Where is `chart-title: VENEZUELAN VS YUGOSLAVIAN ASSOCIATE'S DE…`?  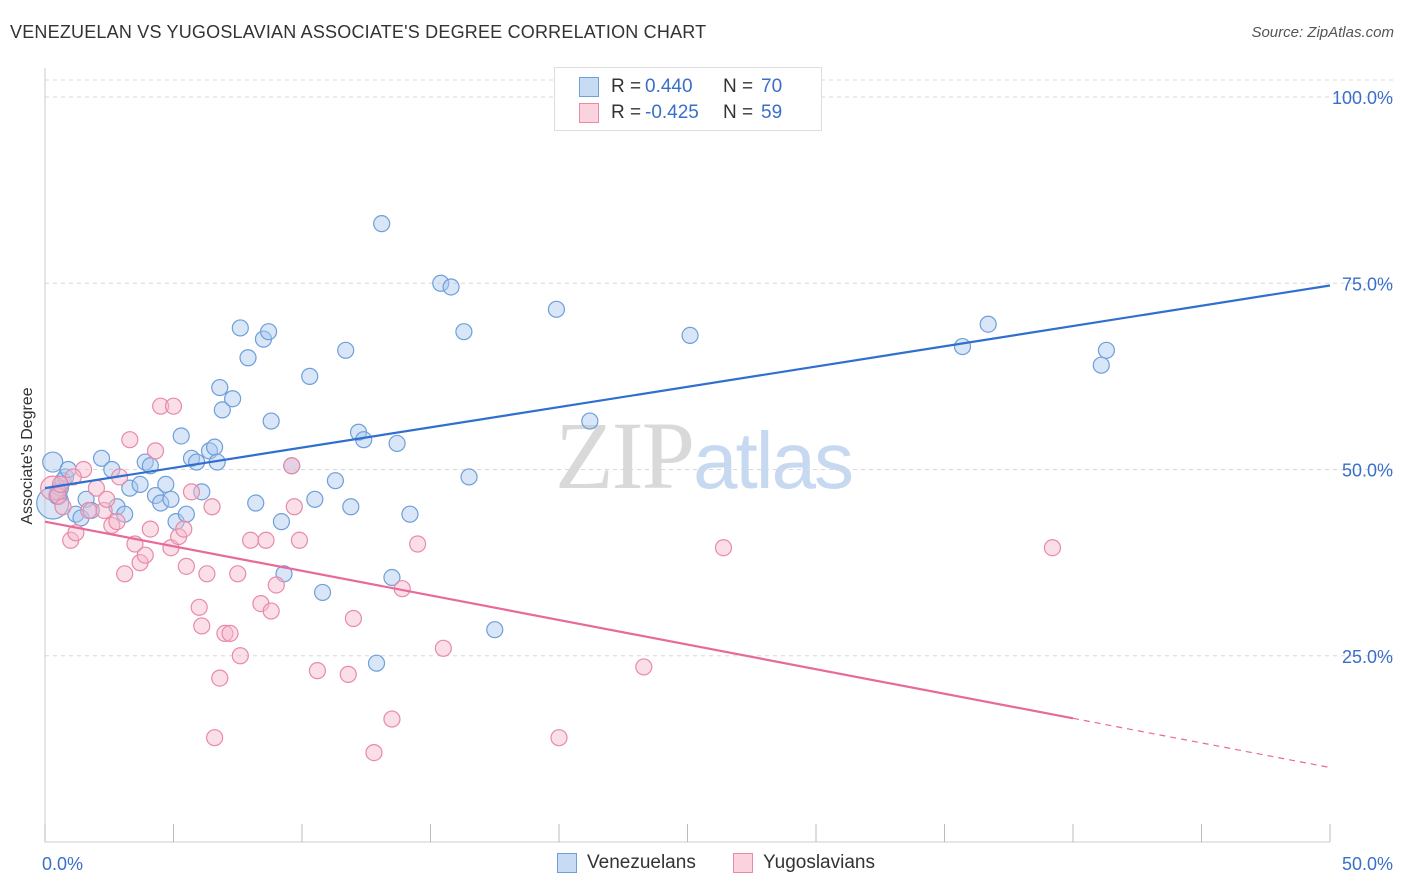
chart-title: VENEZUELAN VS YUGOSLAVIAN ASSOCIATE'S DE… is located at coordinates (358, 32).